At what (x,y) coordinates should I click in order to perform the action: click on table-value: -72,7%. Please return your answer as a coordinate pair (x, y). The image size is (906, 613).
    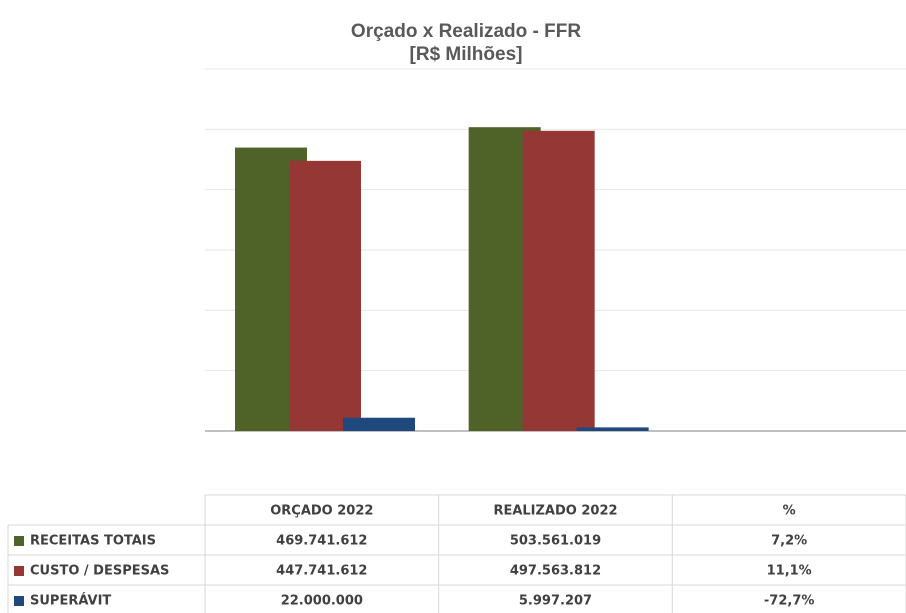
    Looking at the image, I should click on (789, 601).